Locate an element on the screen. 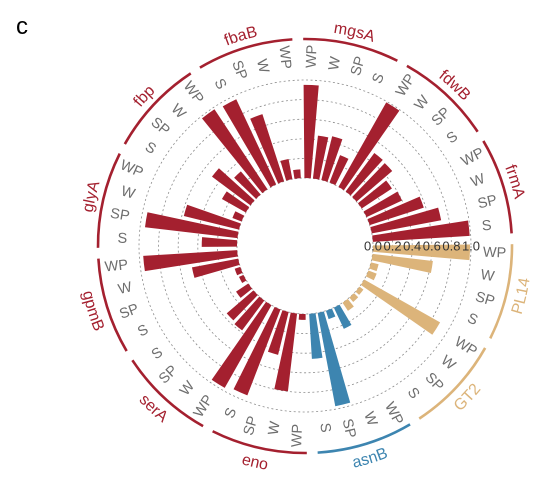  bar-fdwB-SP is located at coordinates (372, 182).